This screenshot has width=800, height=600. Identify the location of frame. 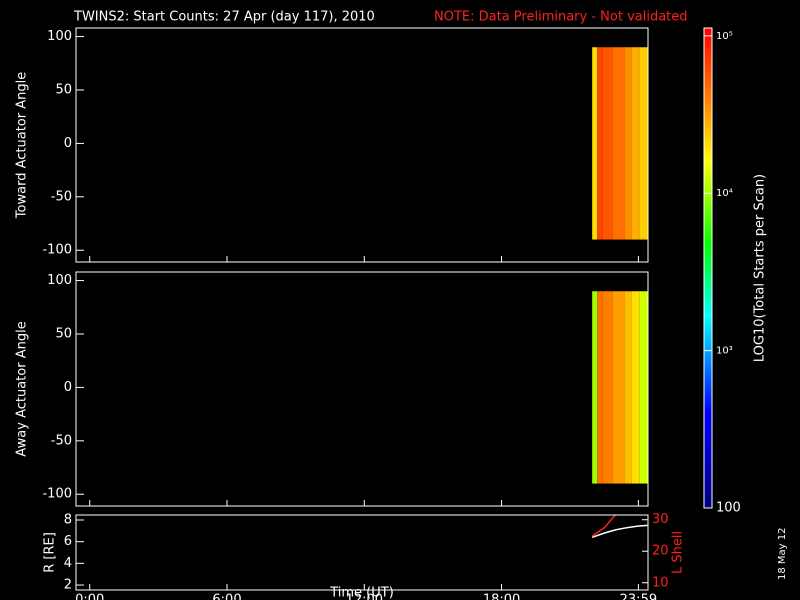
(362, 552).